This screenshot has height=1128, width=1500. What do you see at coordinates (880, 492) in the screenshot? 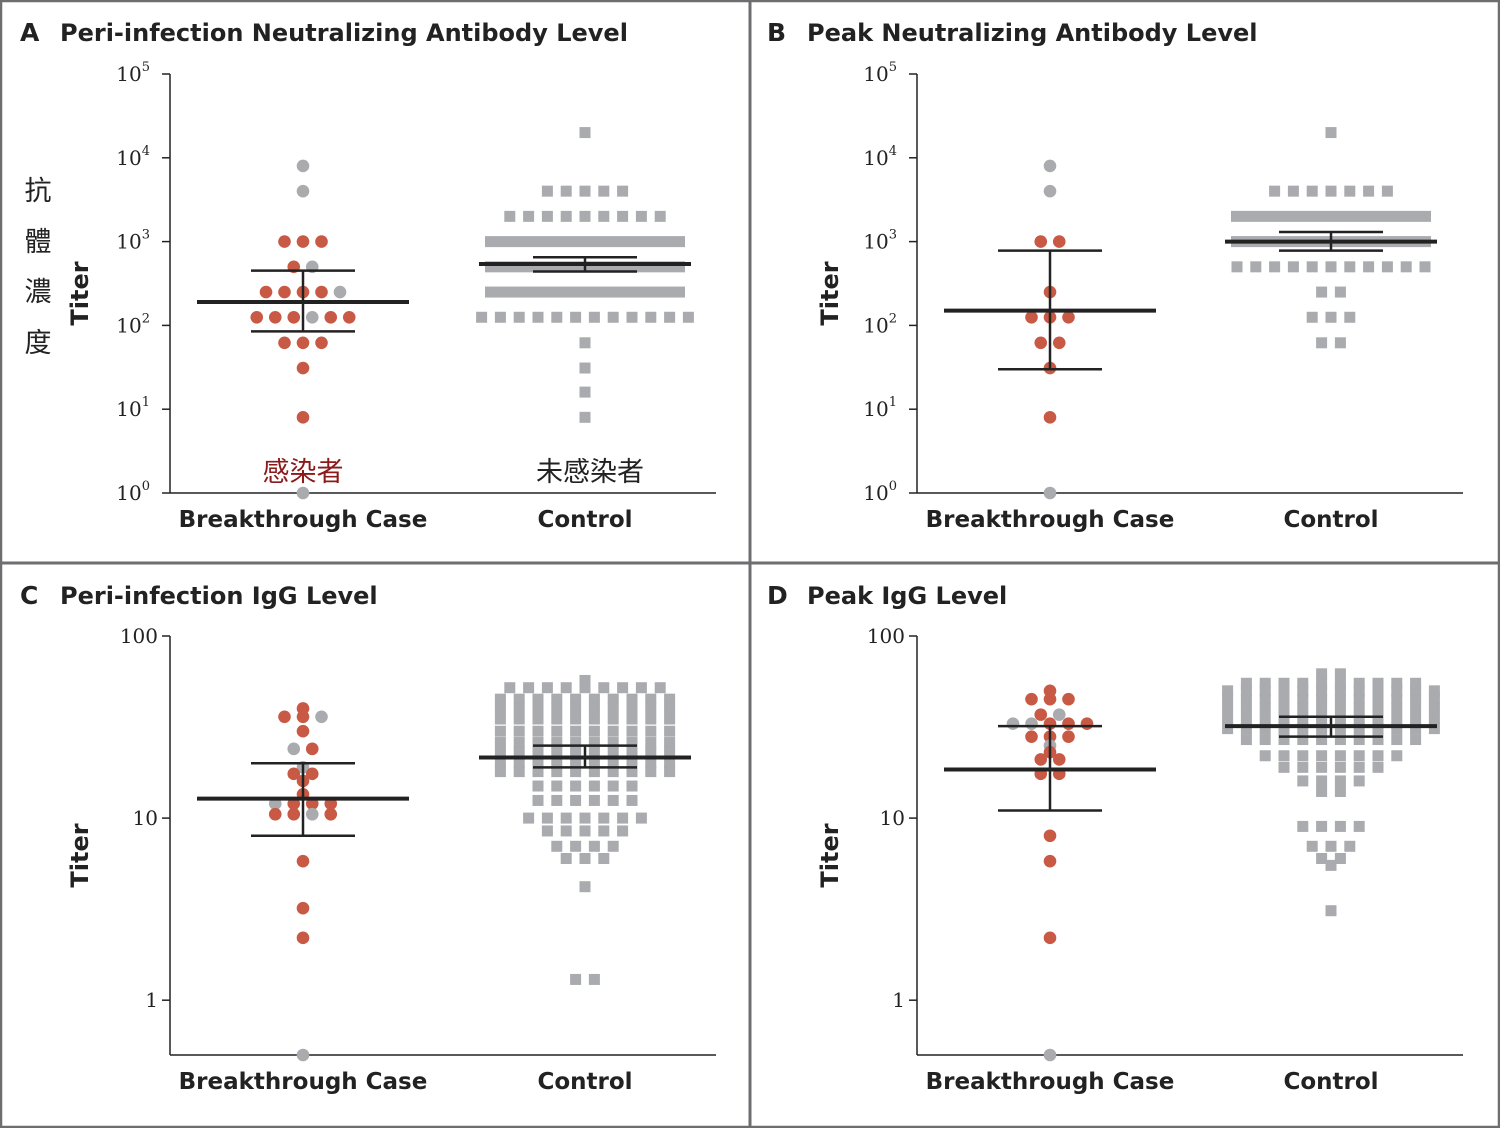
I see `y-tick-label: 10⁰` at bounding box center [880, 492].